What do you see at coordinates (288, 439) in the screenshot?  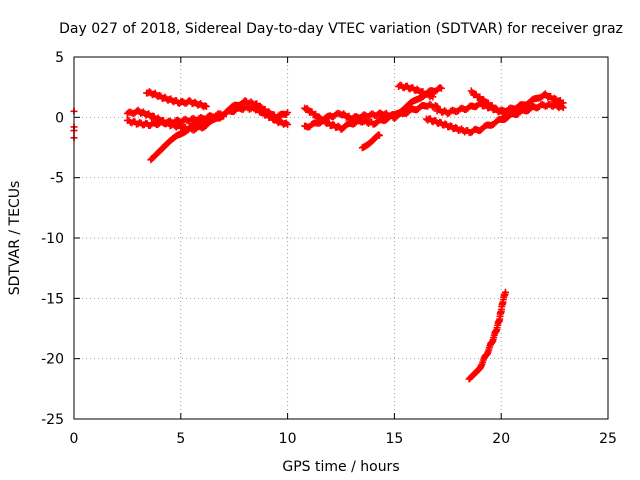 I see `x-tick-label: 10` at bounding box center [288, 439].